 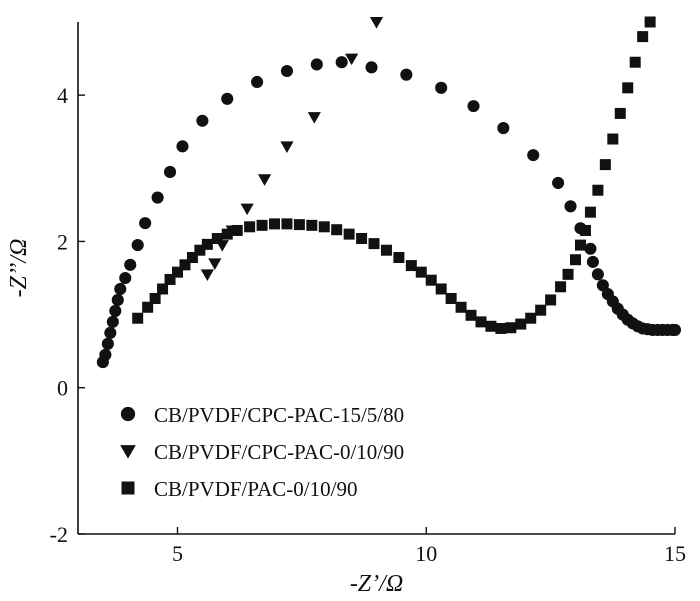 I want to click on legend-label: CB/PVDF/CPC-PAC-15/5/80, so click(x=279, y=415).